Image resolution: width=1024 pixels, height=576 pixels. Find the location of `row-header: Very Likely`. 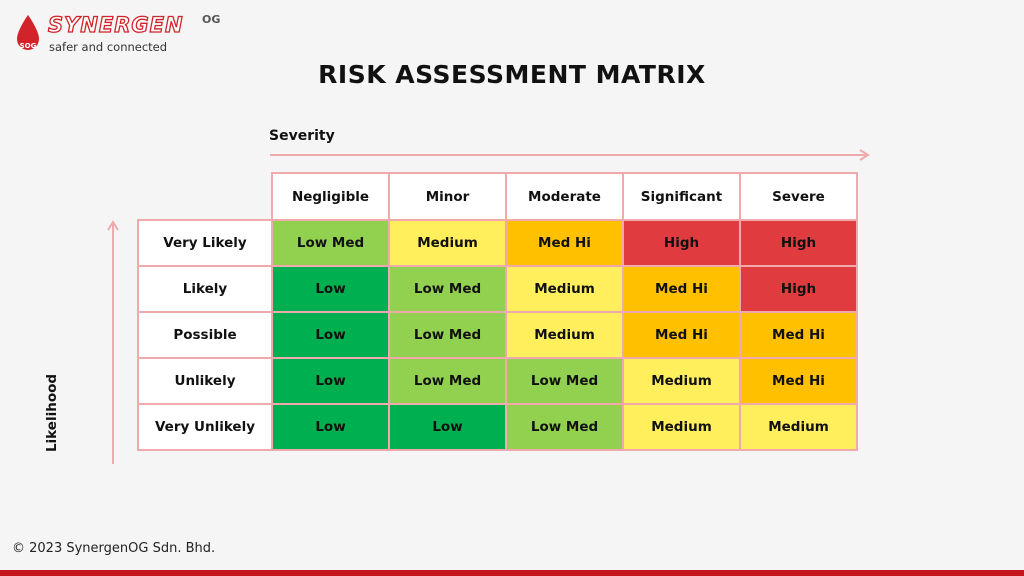

row-header: Very Likely is located at coordinates (205, 243).